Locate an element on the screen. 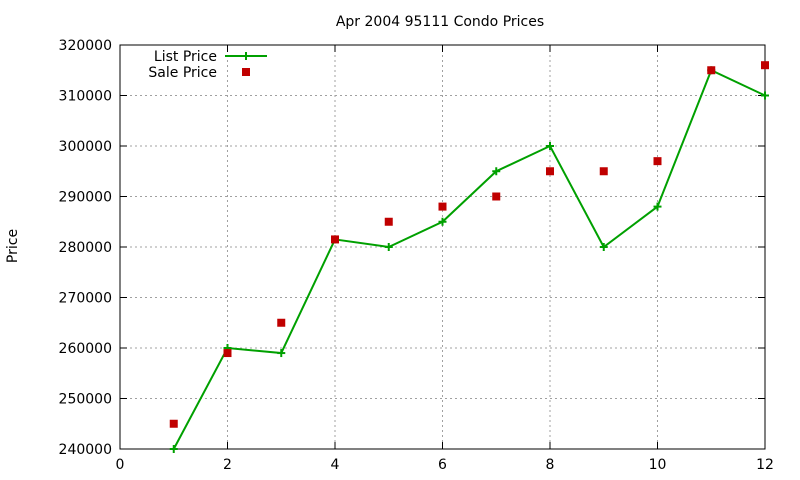  y-tick-label: 310000 is located at coordinates (85, 97).